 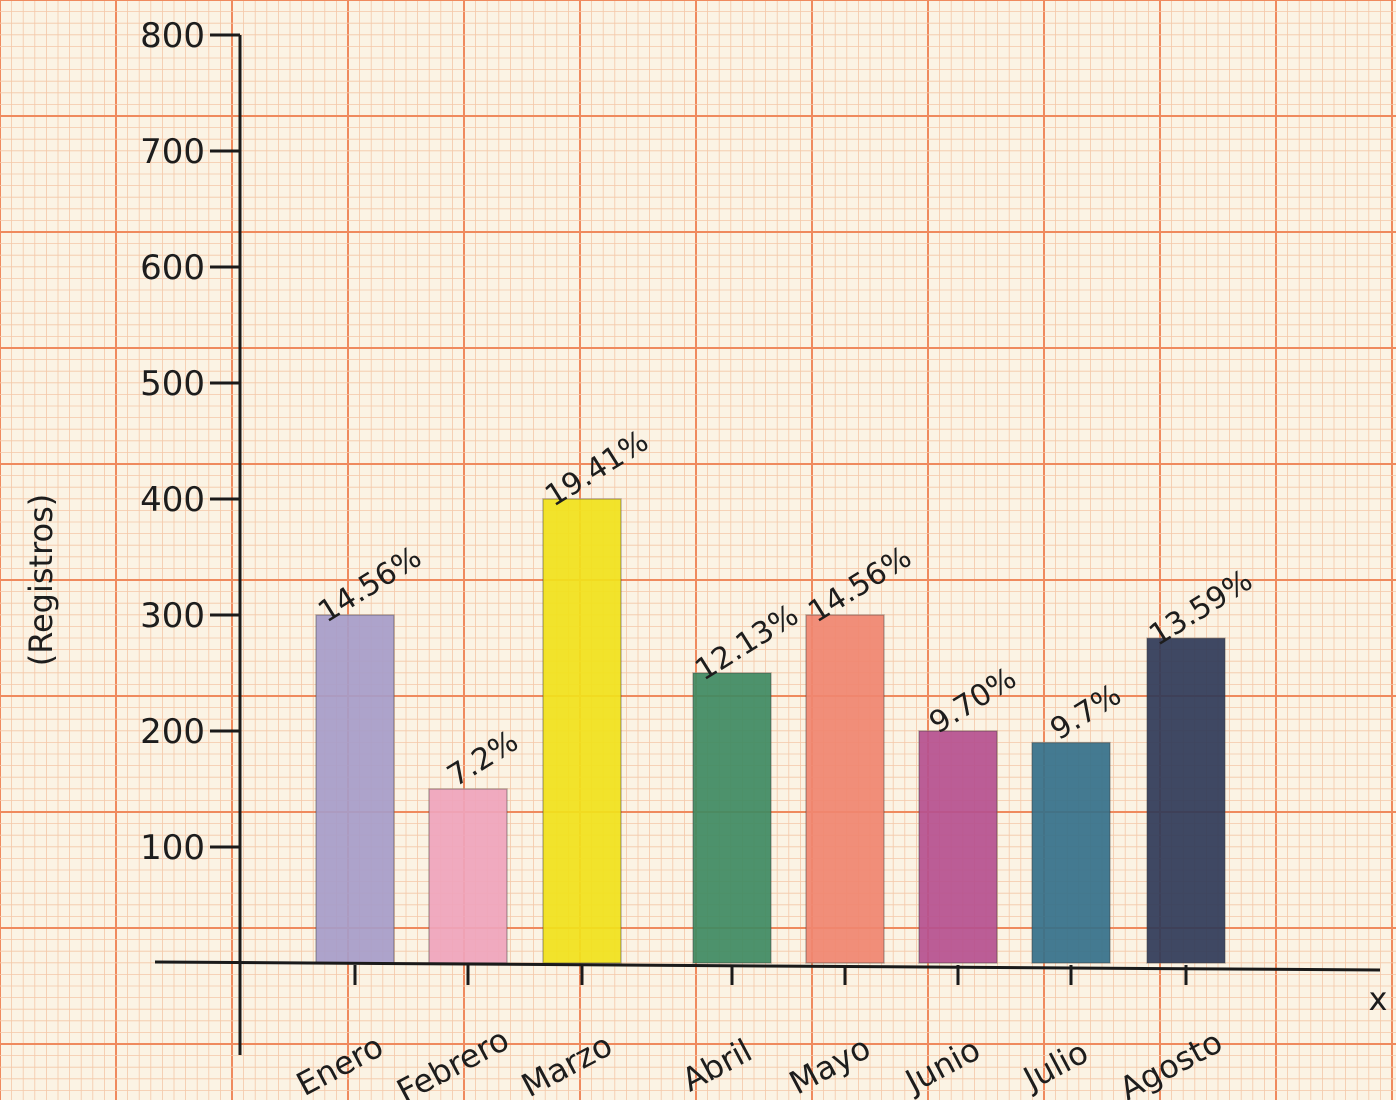 What do you see at coordinates (172, 36) in the screenshot?
I see `y-tick-label: 800` at bounding box center [172, 36].